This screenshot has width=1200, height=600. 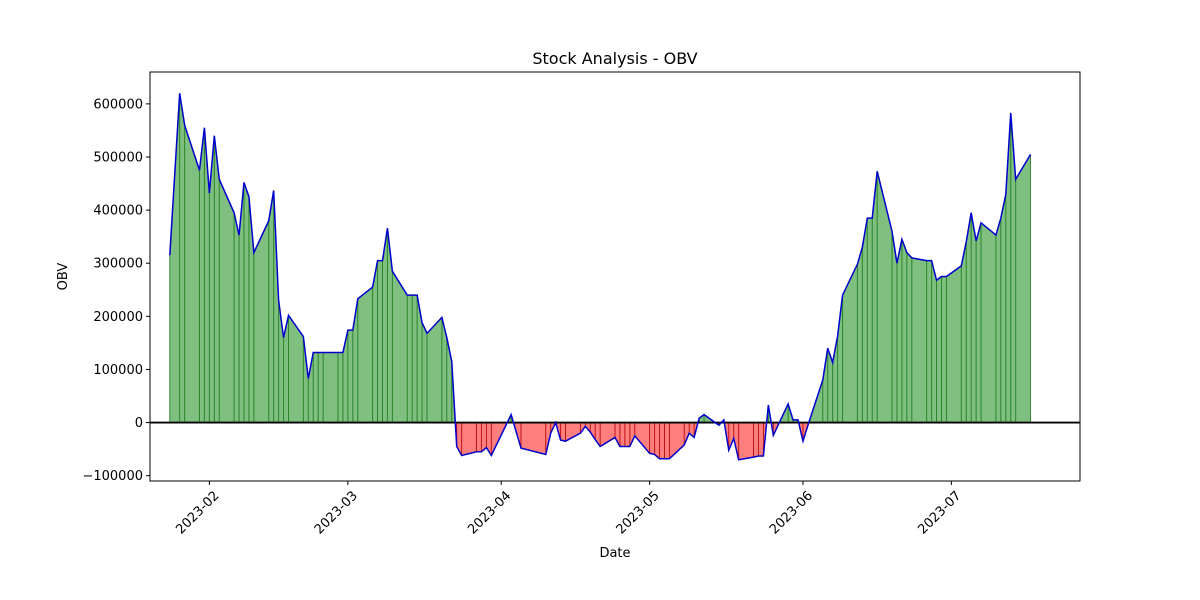 What do you see at coordinates (118, 370) in the screenshot?
I see `y-tick-label: 100000` at bounding box center [118, 370].